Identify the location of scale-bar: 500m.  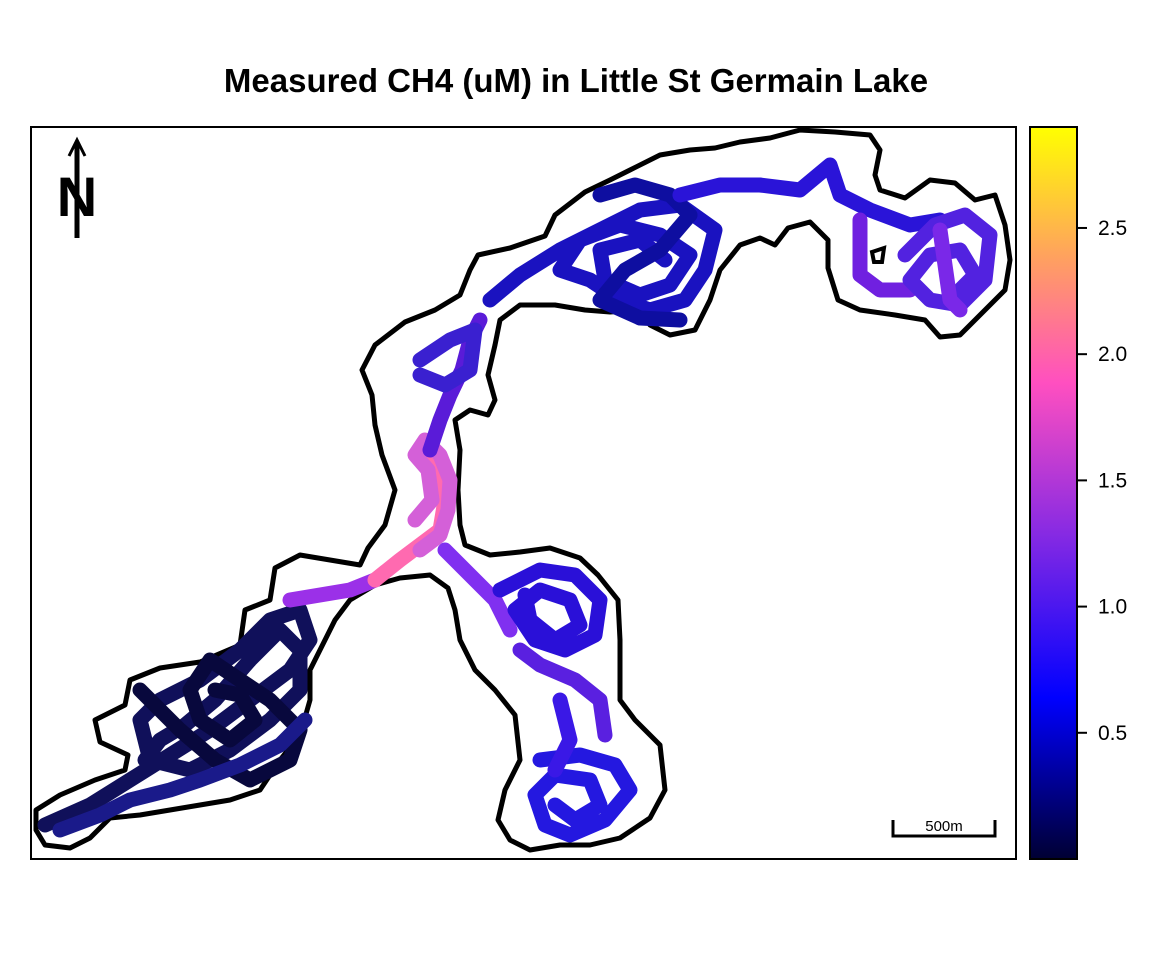
(944, 828).